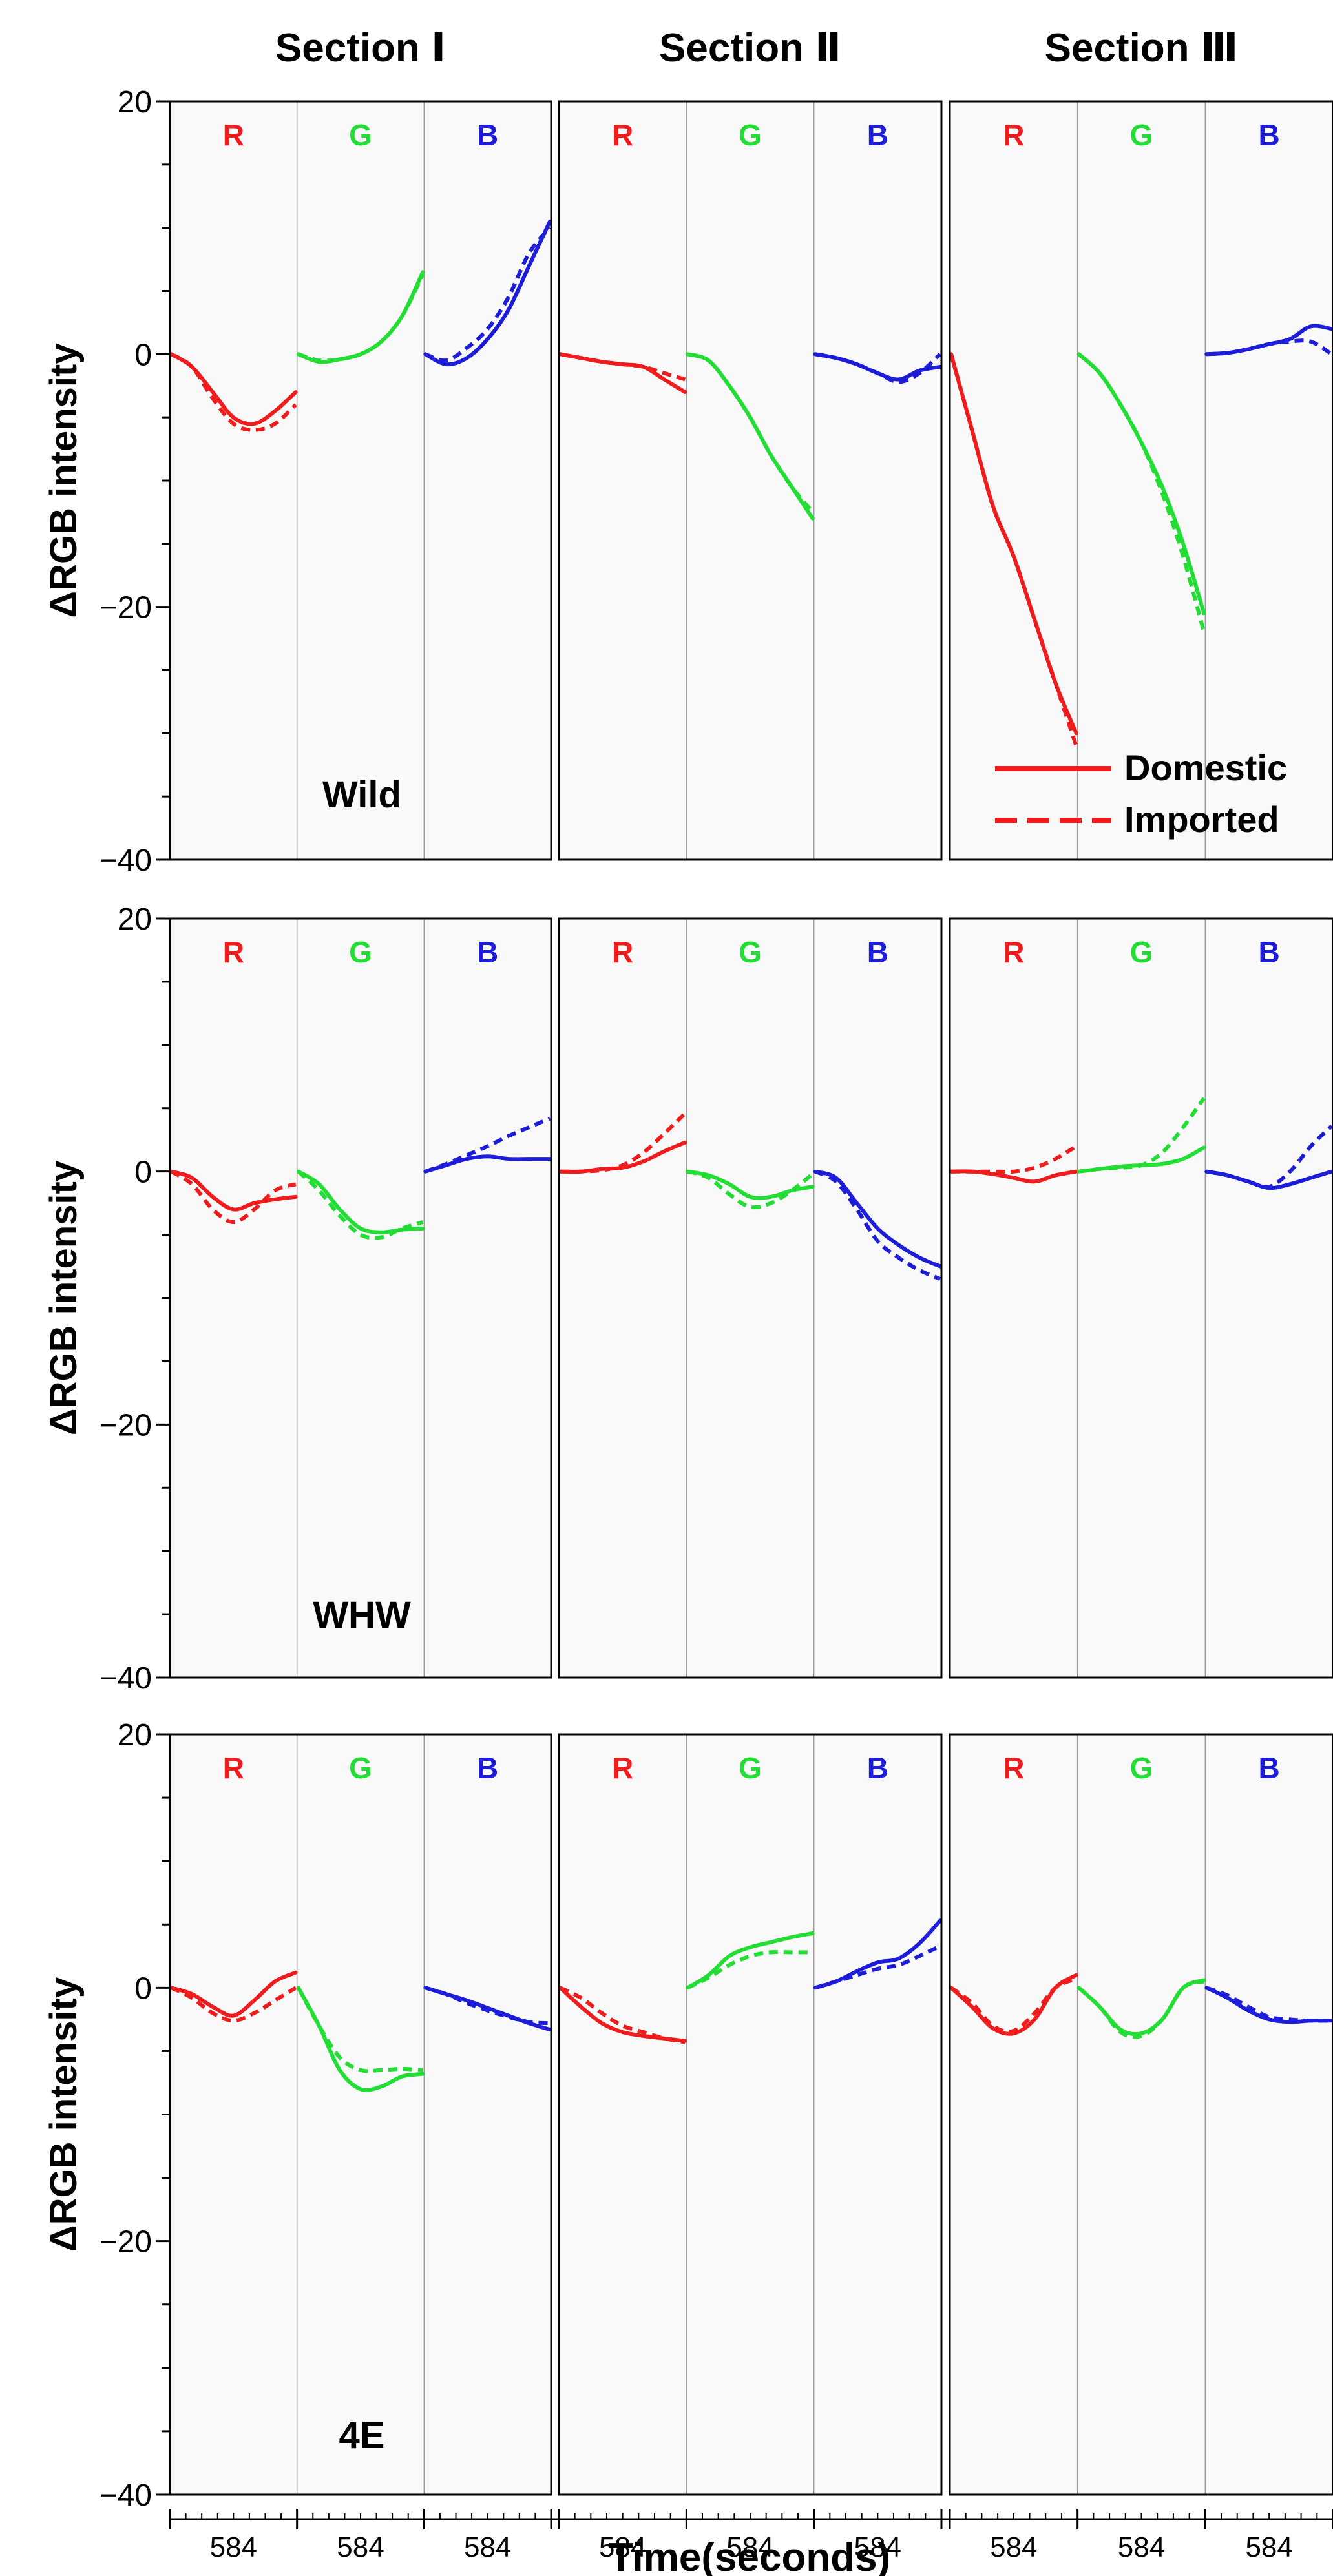 This screenshot has width=1333, height=2576. I want to click on legend-label-domestic: Domestic, so click(1205, 767).